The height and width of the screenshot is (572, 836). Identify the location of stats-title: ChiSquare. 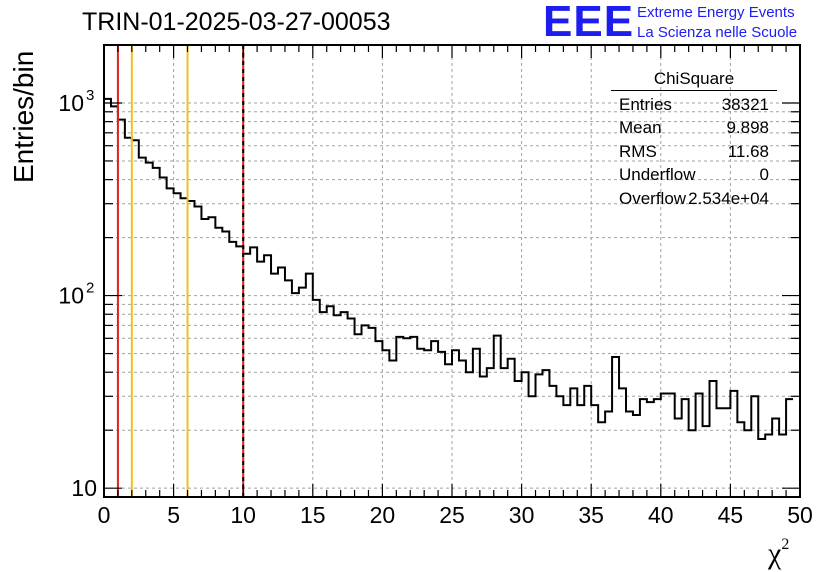
(694, 80).